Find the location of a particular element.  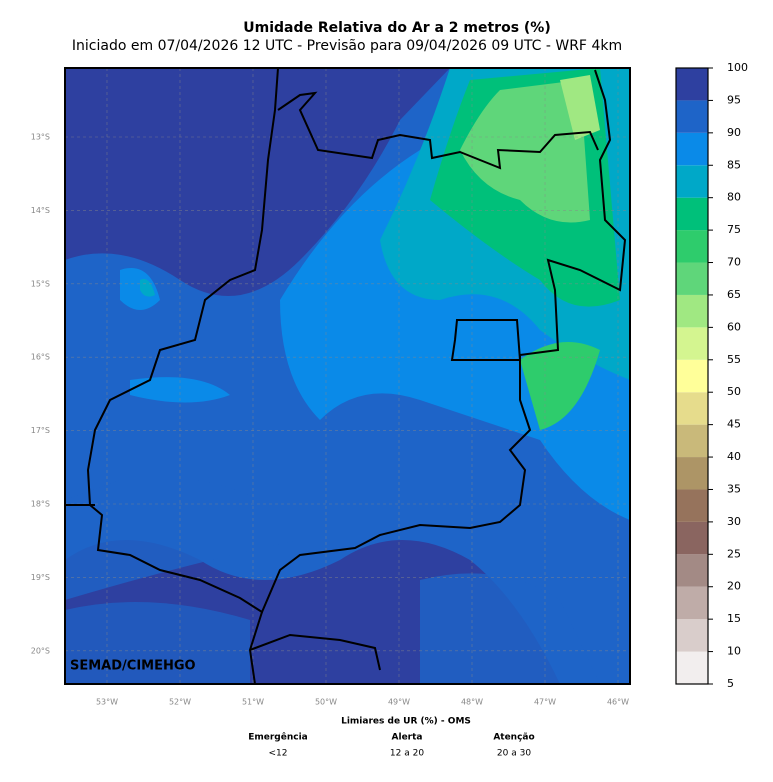

lat-label: 14°S is located at coordinates (40, 210).